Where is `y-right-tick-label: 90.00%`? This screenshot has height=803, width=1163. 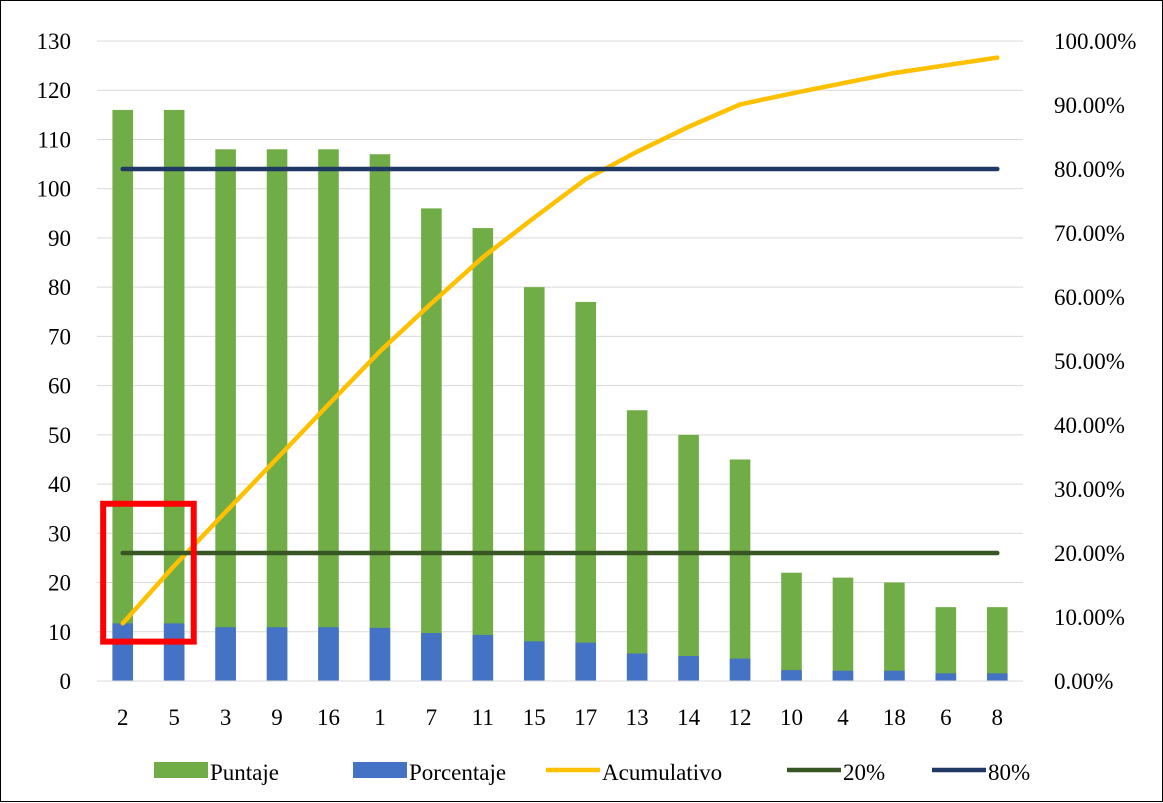
y-right-tick-label: 90.00% is located at coordinates (1089, 105).